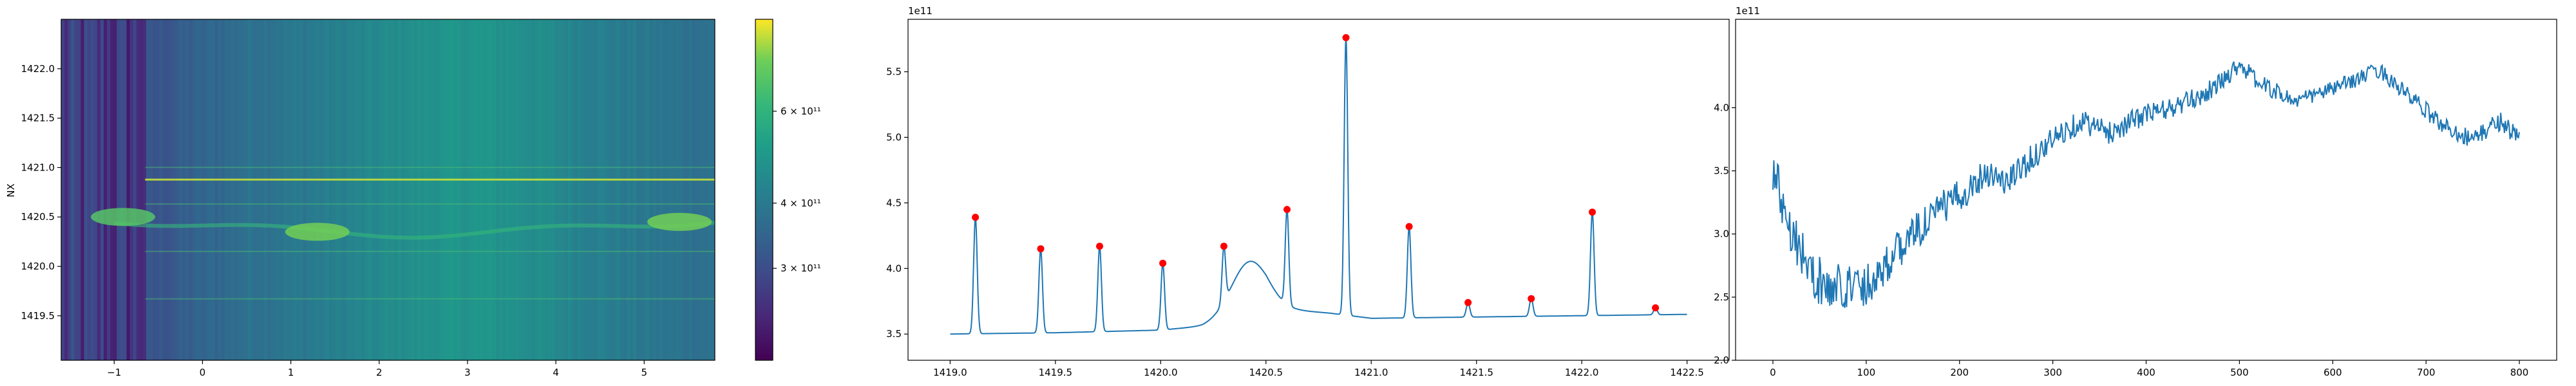 The height and width of the screenshot is (386, 2576). Describe the element at coordinates (1721, 297) in the screenshot. I see `y-tick-label: 2.5` at that location.